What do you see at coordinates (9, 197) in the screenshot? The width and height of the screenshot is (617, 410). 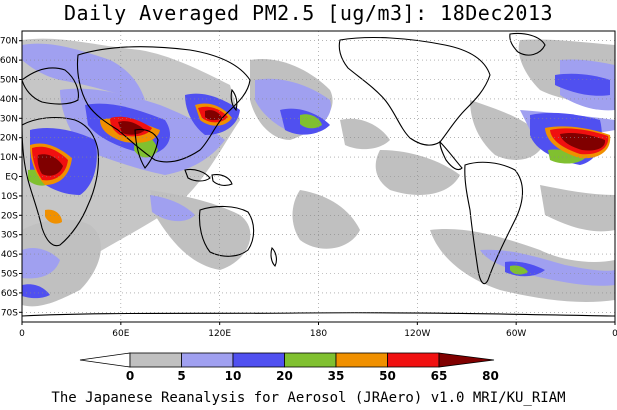 I see `lat-tick-label: 10S` at bounding box center [9, 197].